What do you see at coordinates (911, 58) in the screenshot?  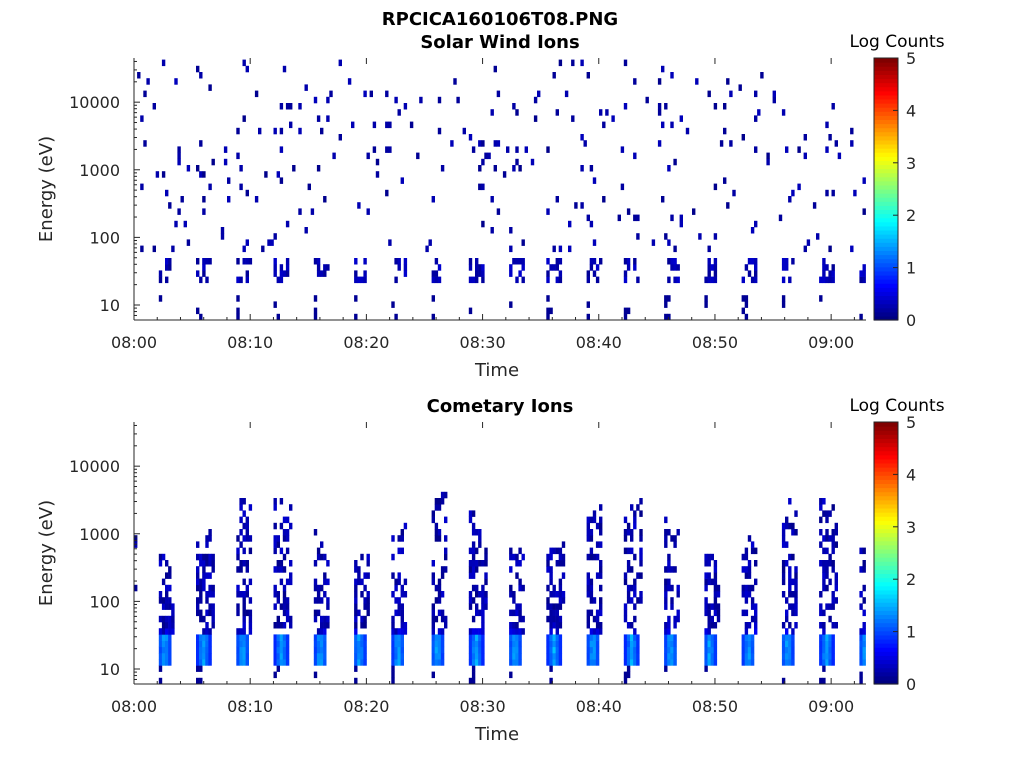 I see `colorbar-tick-label: 5` at bounding box center [911, 58].